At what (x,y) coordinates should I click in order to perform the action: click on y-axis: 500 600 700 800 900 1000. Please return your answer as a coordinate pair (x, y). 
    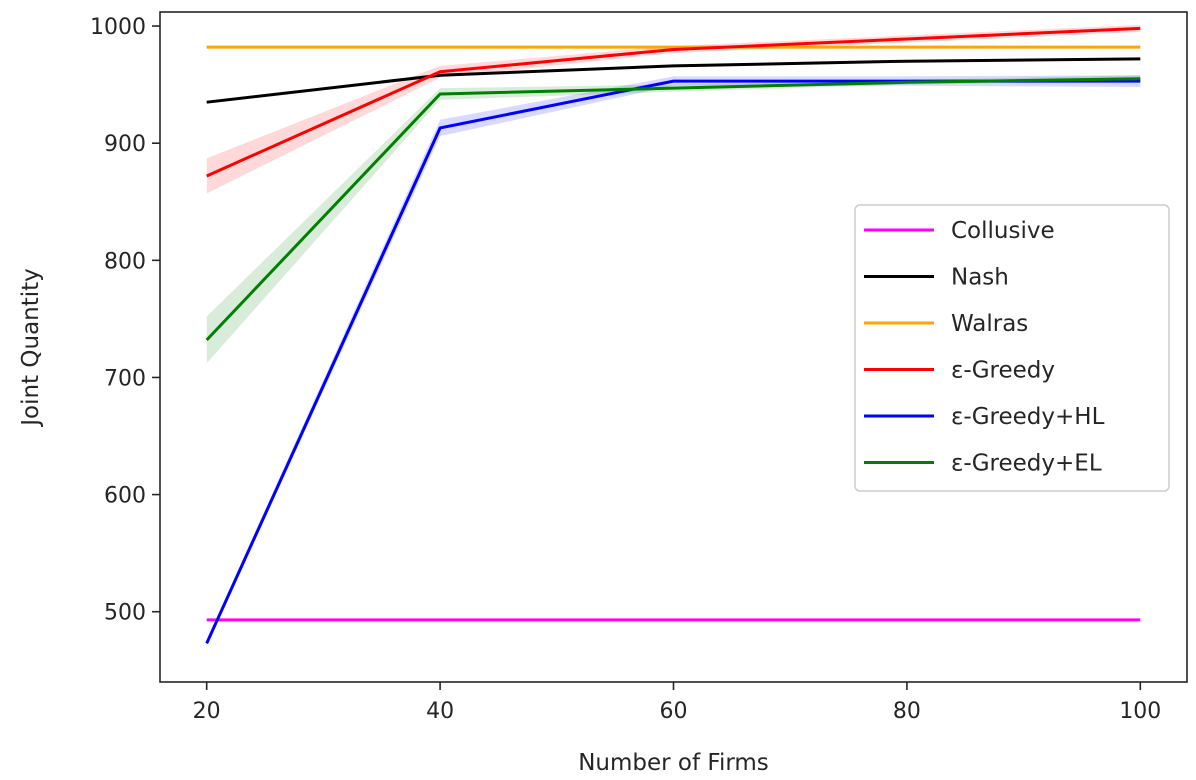
    Looking at the image, I should click on (125, 320).